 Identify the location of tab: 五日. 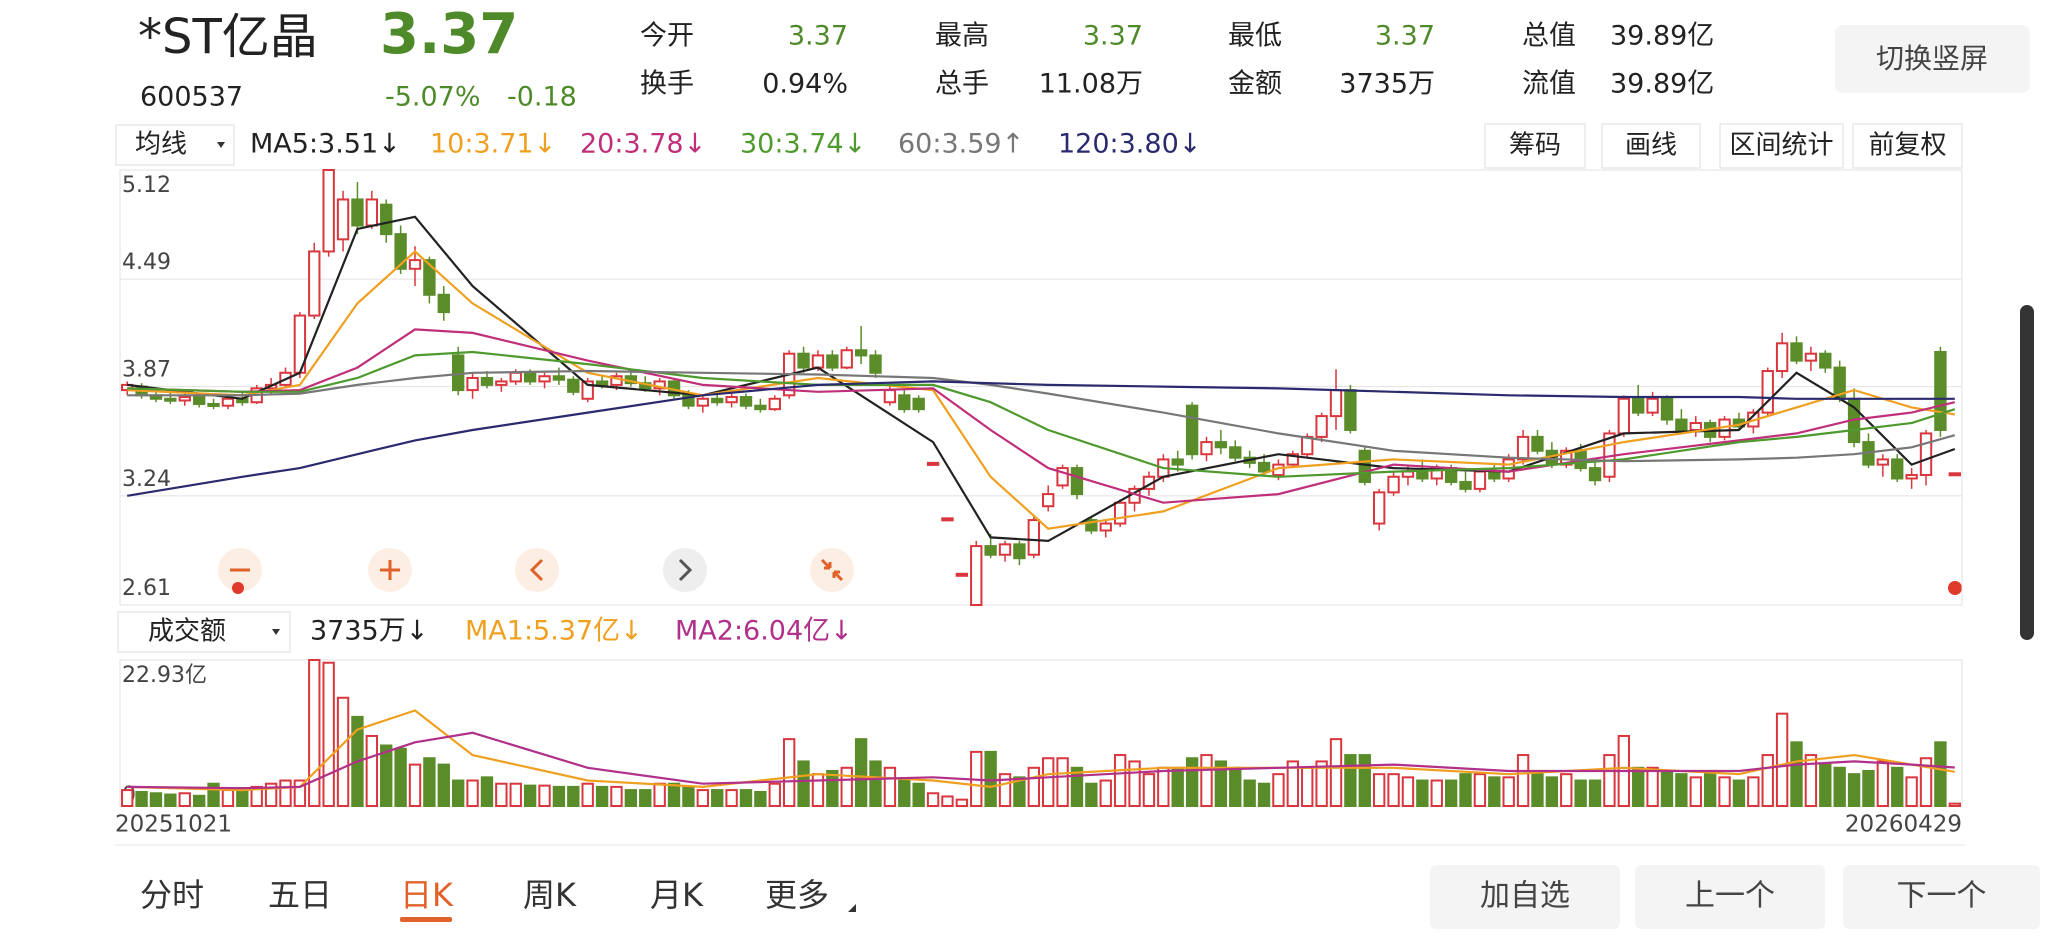
(300, 895).